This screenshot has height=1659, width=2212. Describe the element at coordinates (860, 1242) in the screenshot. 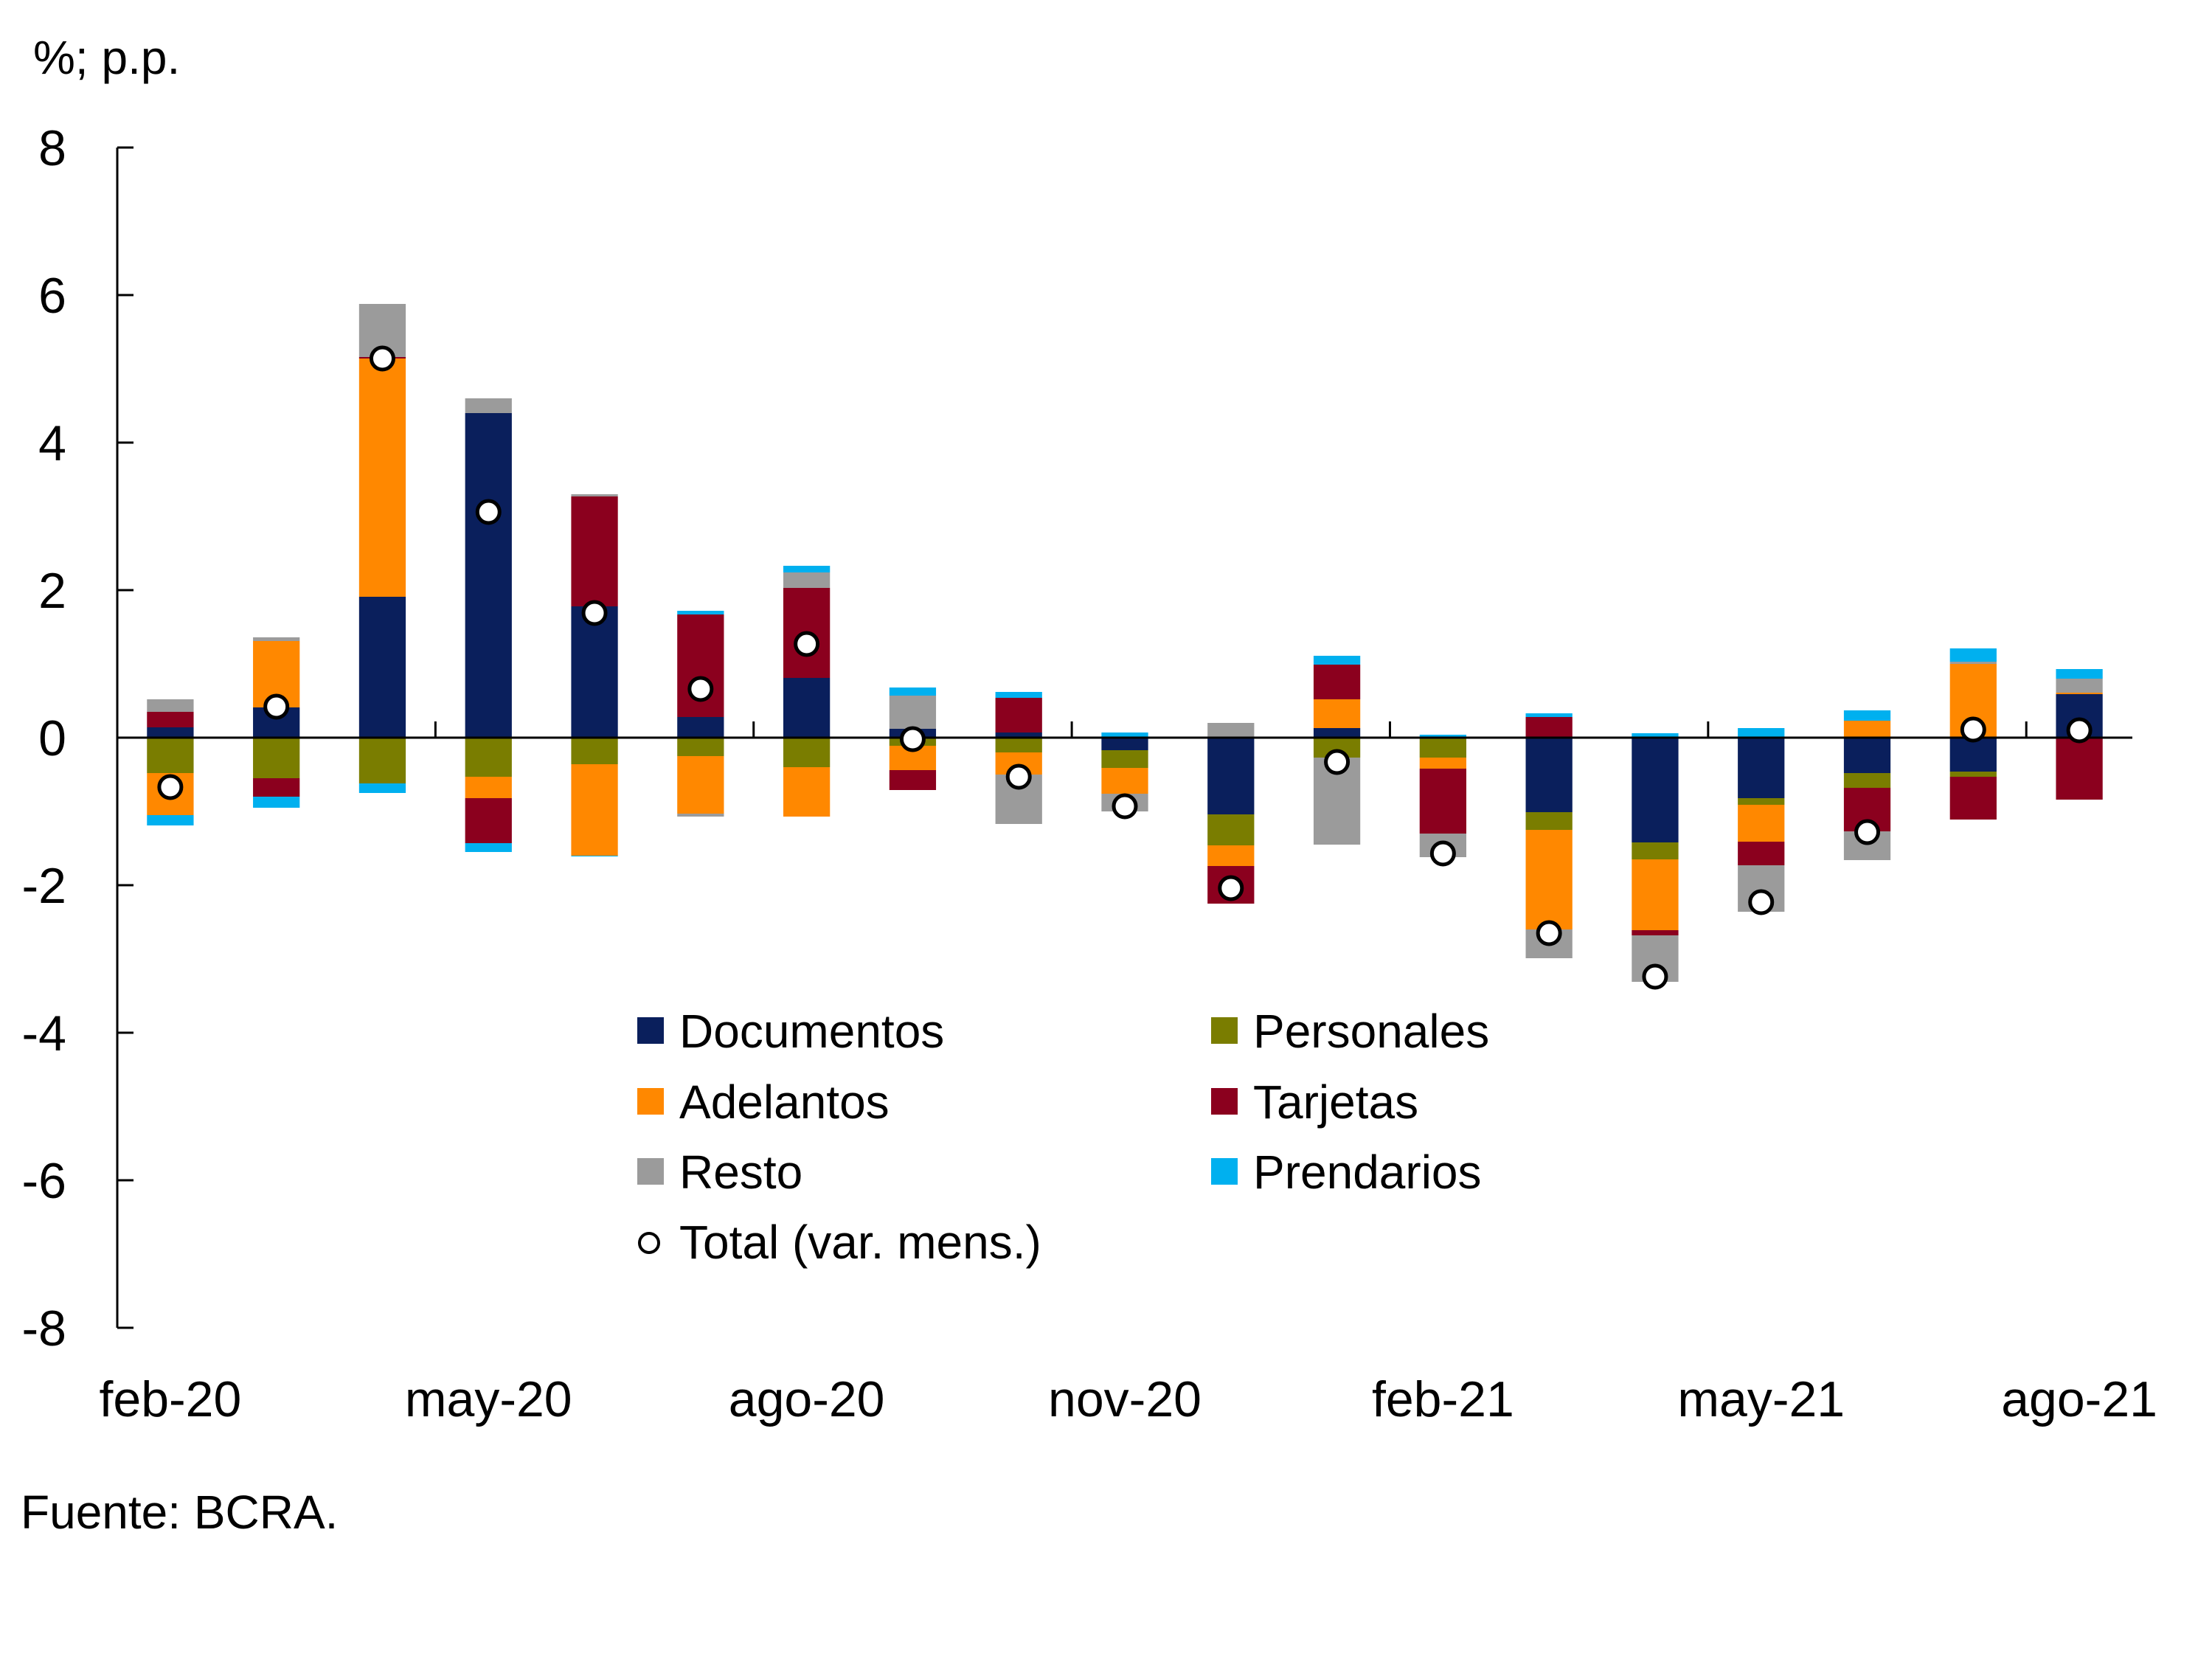

I see `legend-label: Total (var. mens.)` at that location.